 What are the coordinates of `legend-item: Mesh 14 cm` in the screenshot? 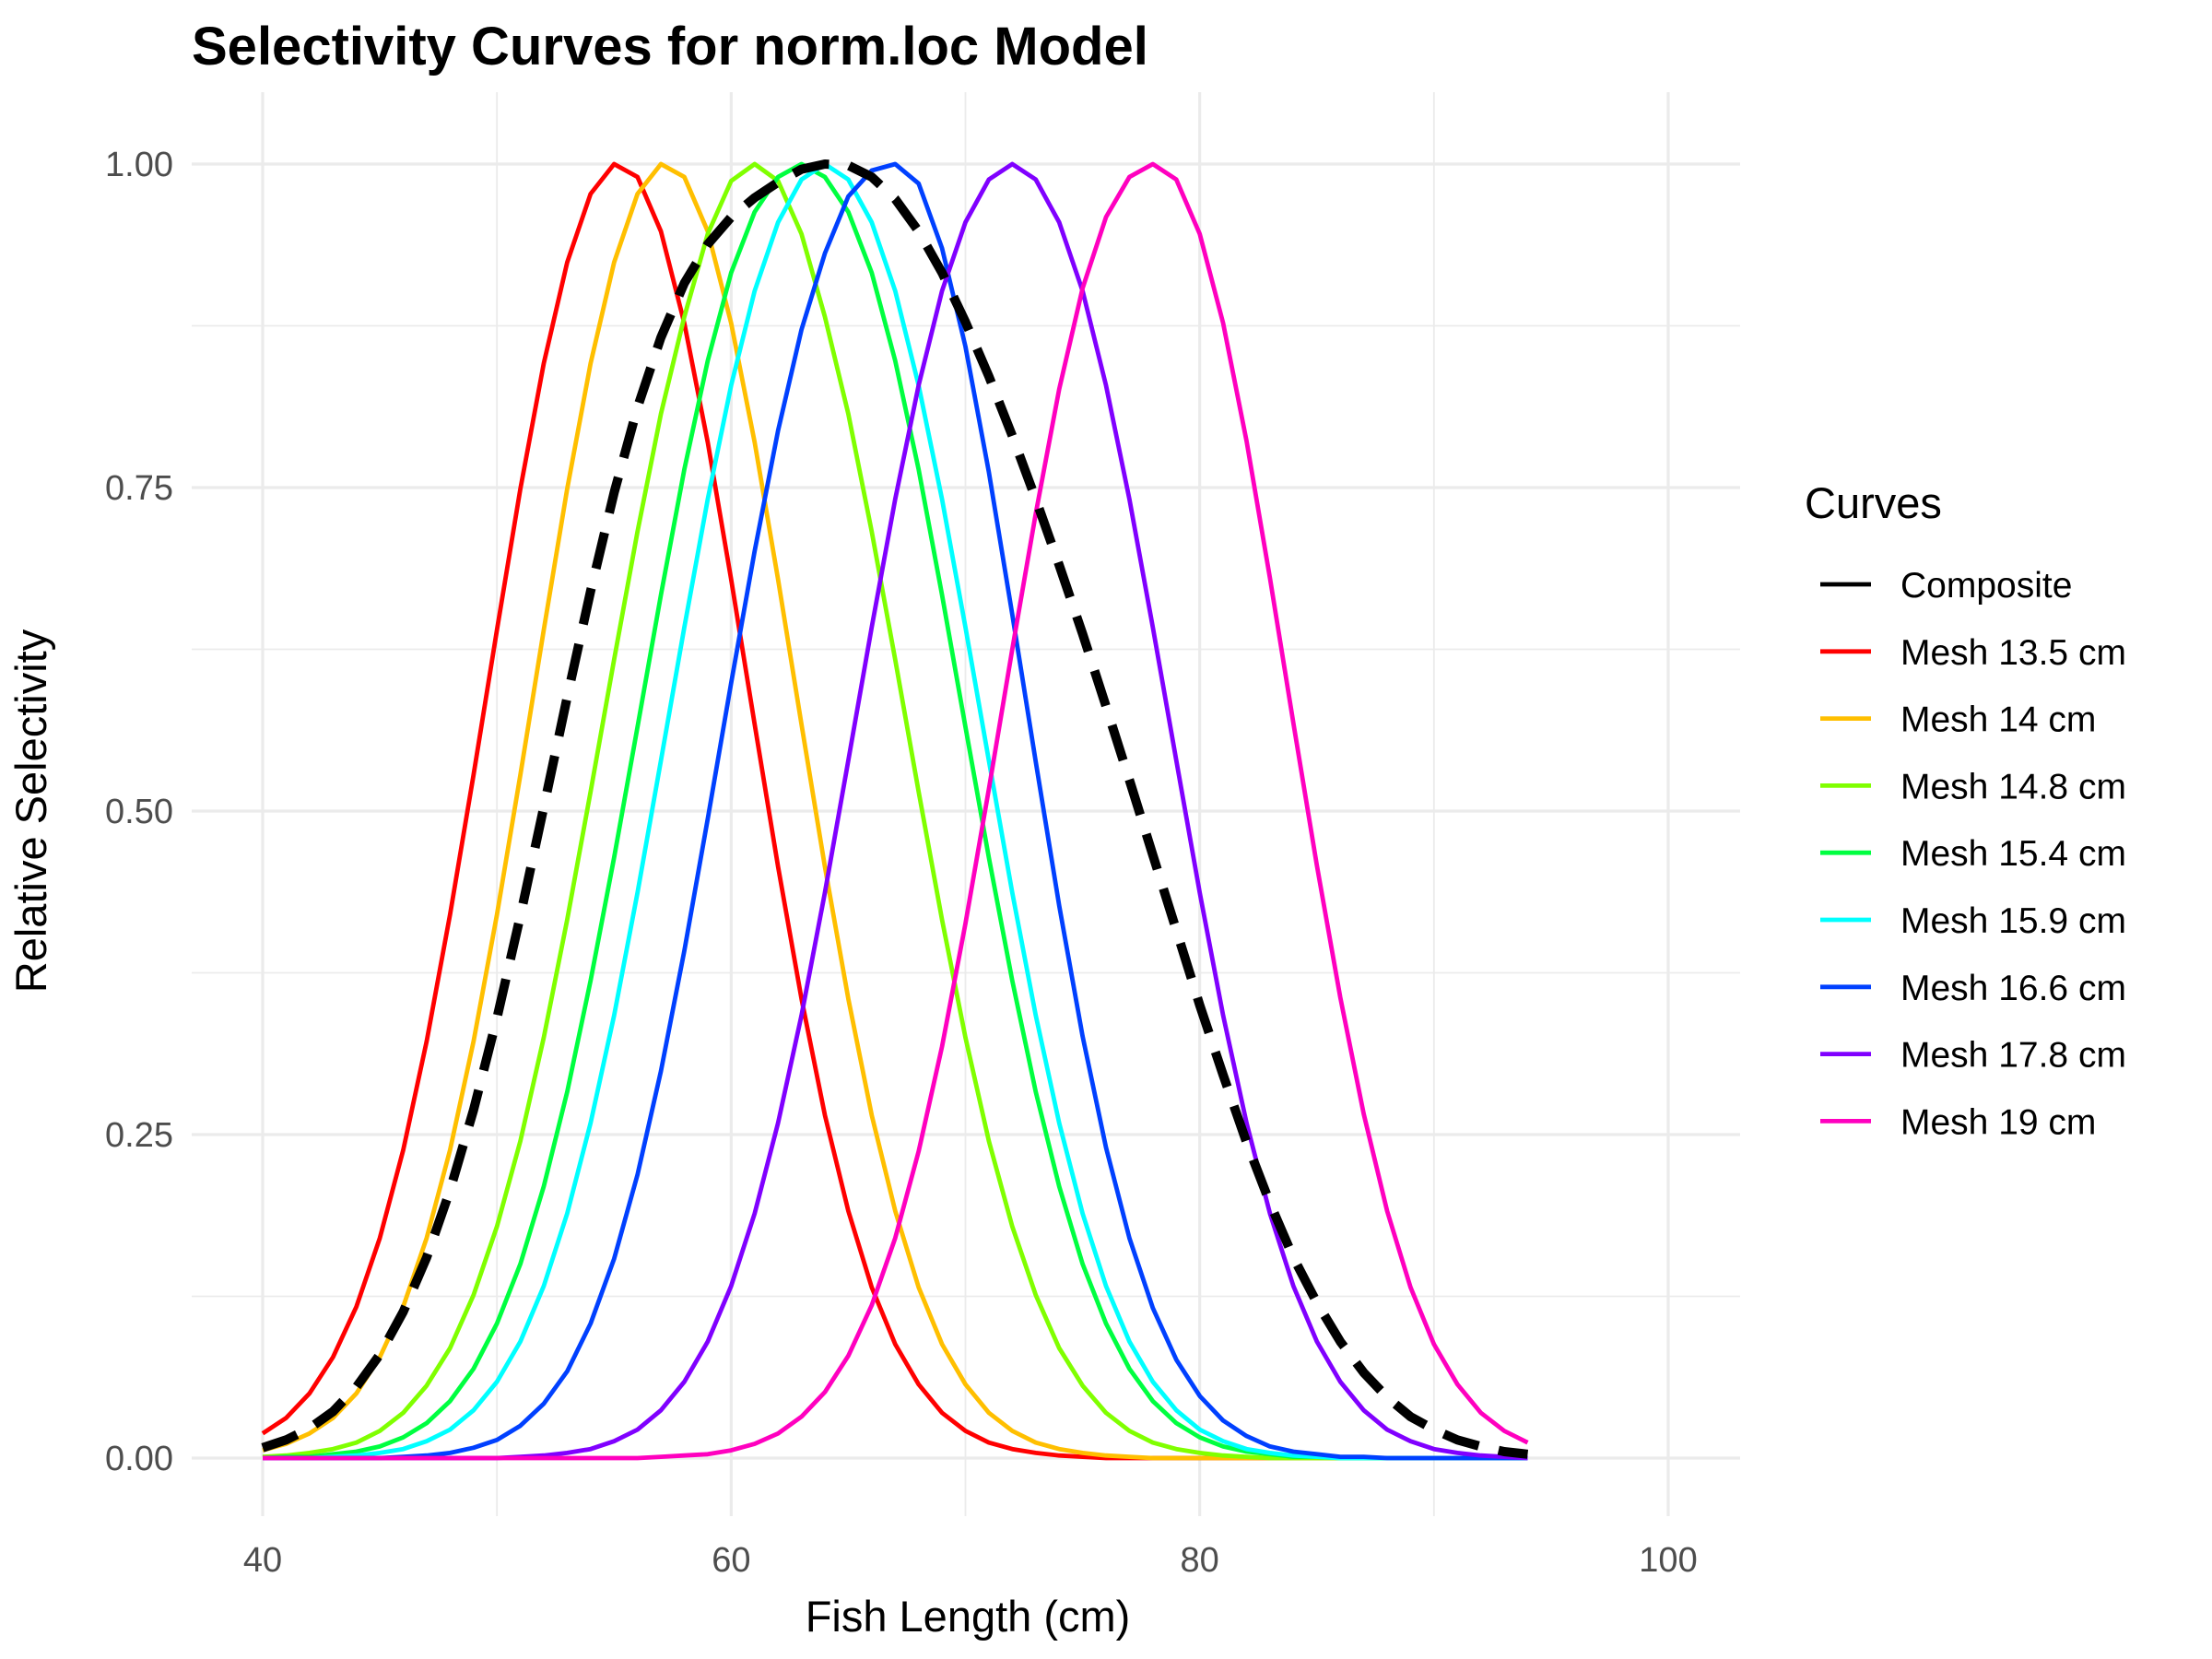 It's located at (1958, 720).